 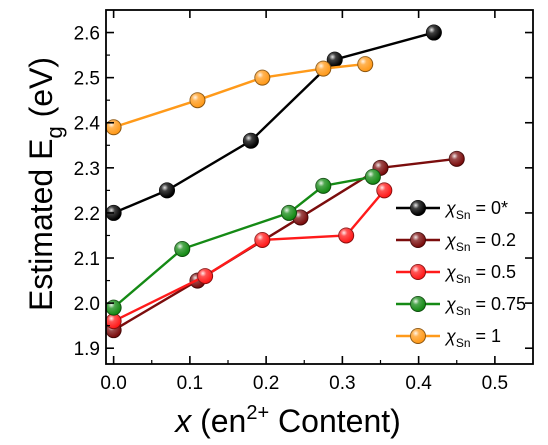 I want to click on legend-item: χSn = 0.5, so click(x=456, y=274).